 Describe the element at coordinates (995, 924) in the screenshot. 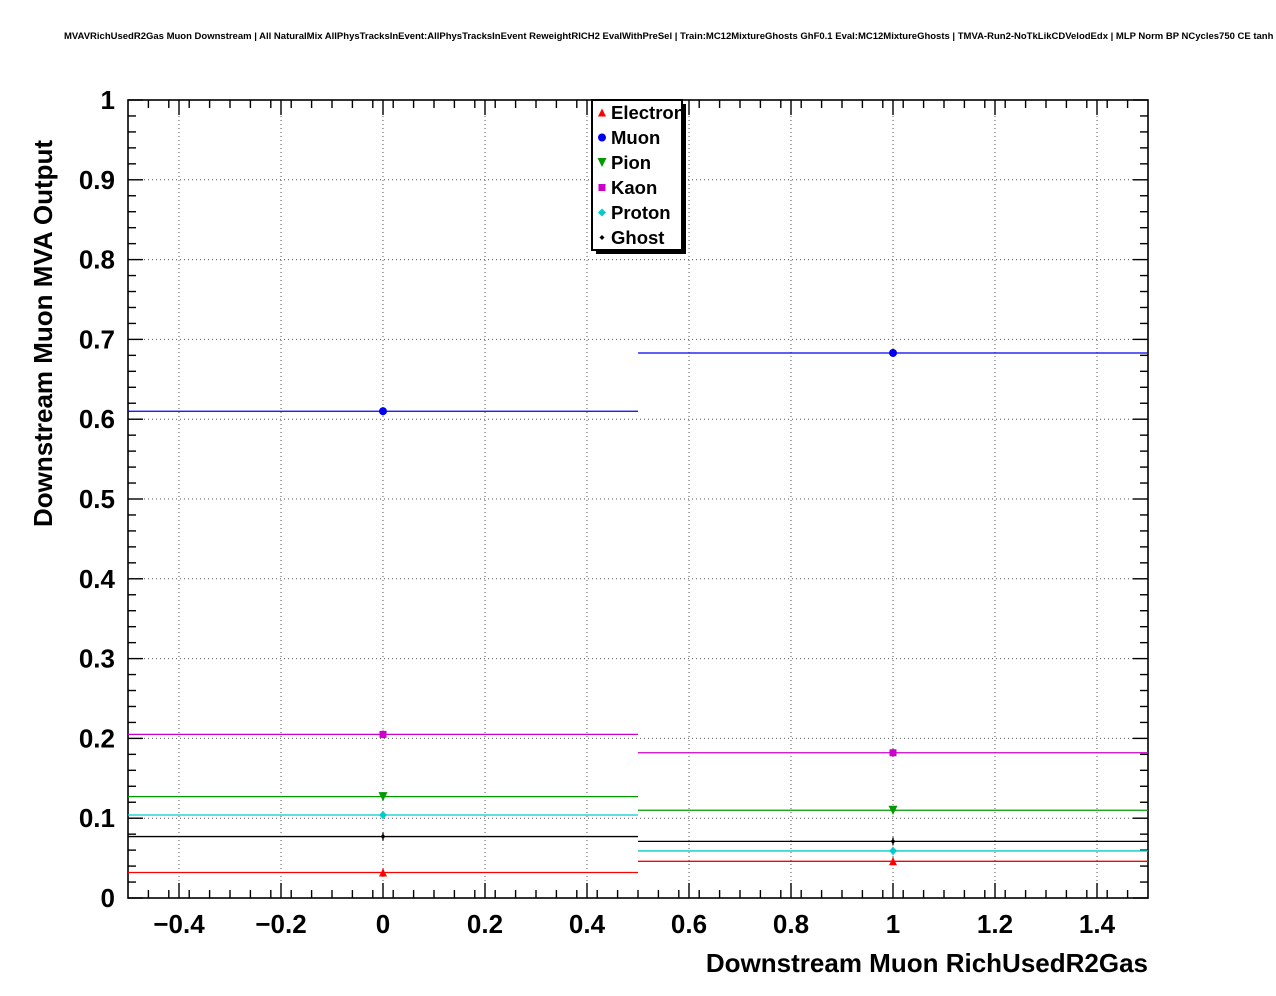

I see `svg-text: 1.2` at that location.